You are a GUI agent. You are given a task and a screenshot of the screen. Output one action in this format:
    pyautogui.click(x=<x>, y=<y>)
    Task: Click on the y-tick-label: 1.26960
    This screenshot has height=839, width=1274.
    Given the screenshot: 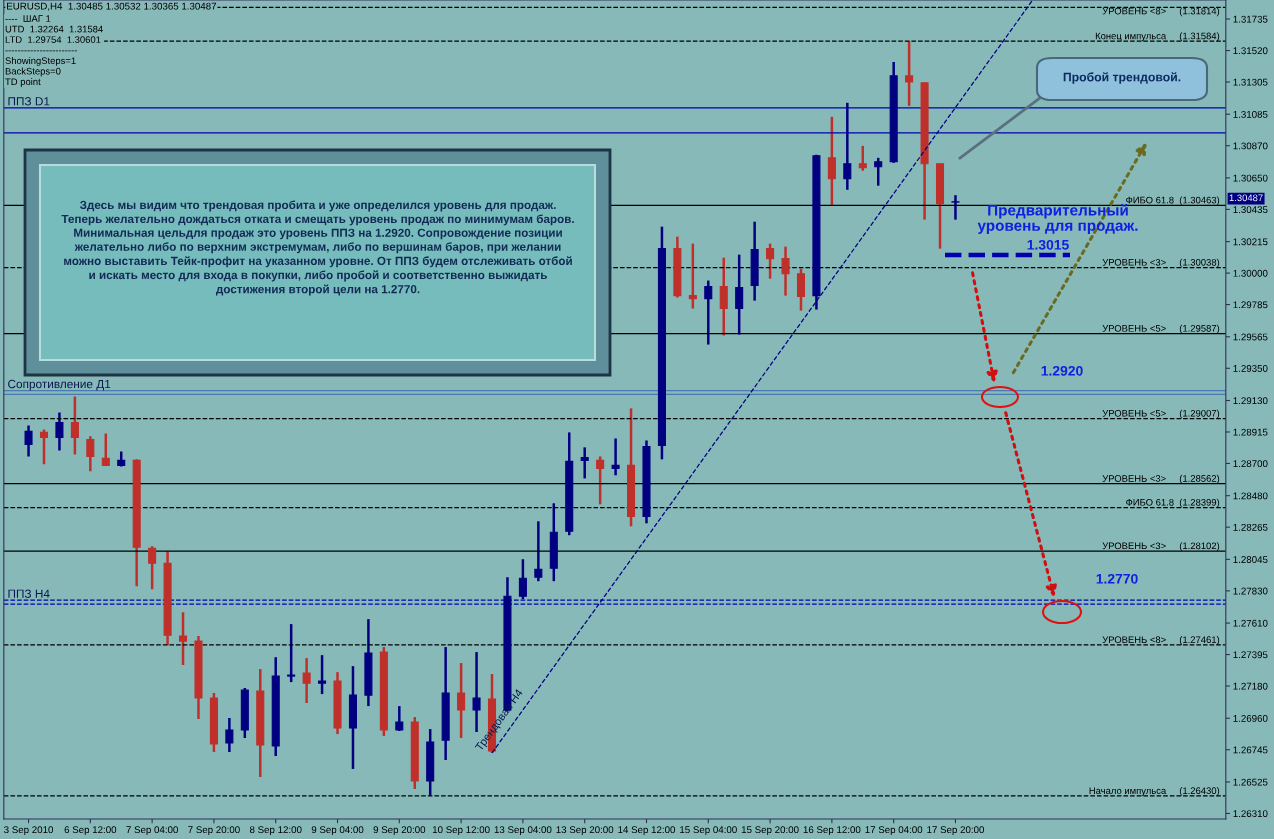 What is the action you would take?
    pyautogui.click(x=1250, y=718)
    